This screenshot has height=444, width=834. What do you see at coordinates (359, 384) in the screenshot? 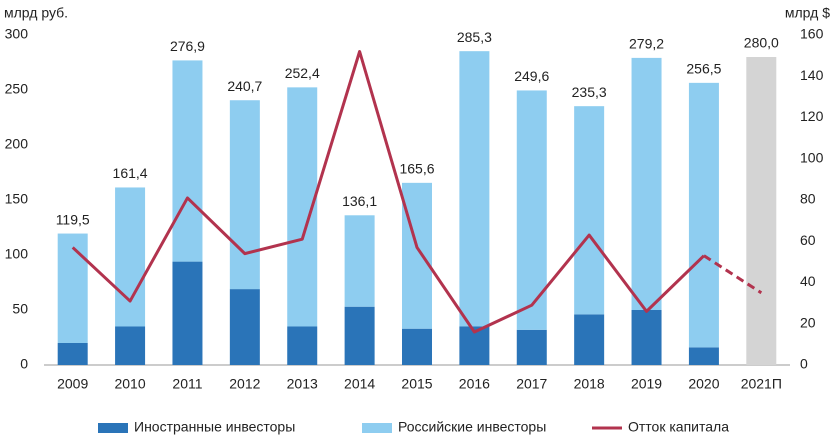
I see `x-tick-label: 2014` at bounding box center [359, 384].